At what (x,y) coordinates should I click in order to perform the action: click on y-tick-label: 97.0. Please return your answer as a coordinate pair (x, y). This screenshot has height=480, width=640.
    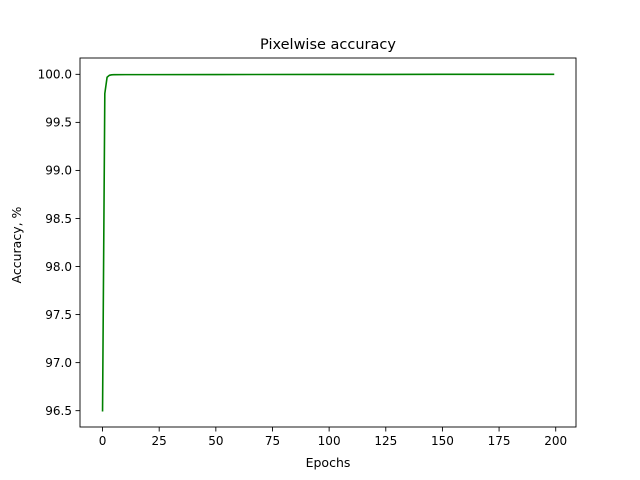
    Looking at the image, I should click on (58, 363).